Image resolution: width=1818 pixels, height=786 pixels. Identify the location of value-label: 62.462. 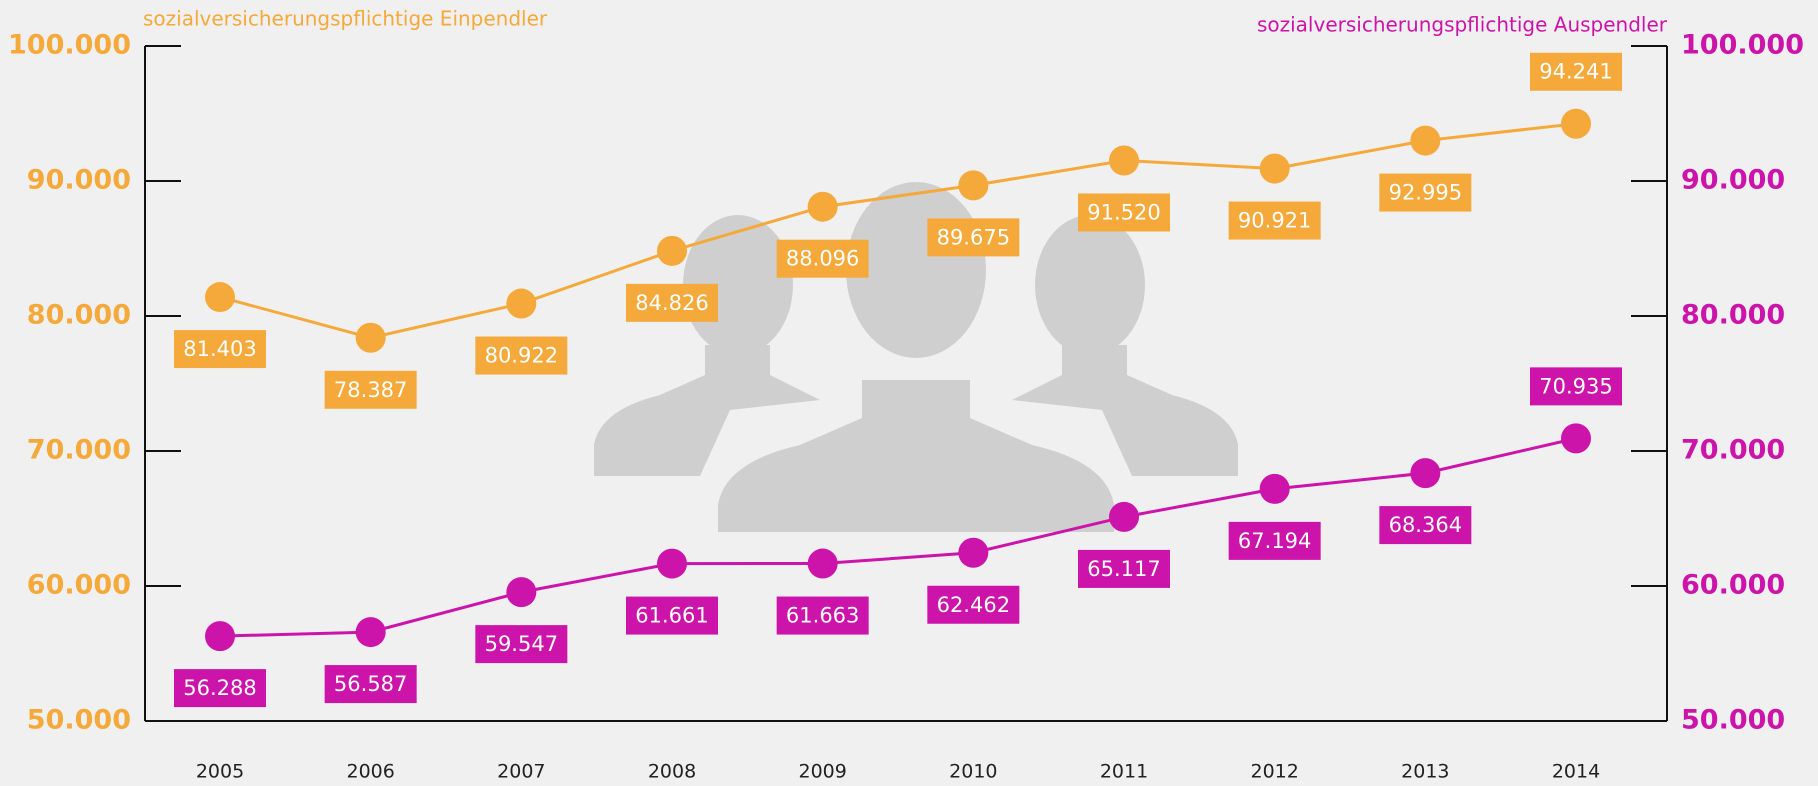
(973, 605).